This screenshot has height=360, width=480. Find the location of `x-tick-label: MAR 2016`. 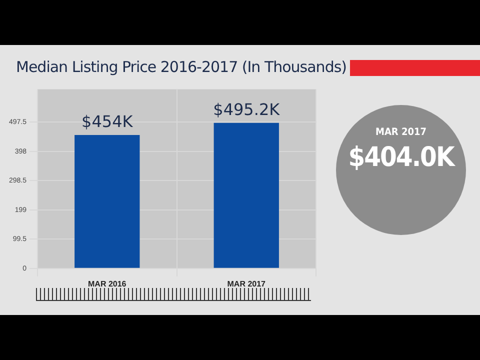

x-tick-label: MAR 2016 is located at coordinates (107, 283).